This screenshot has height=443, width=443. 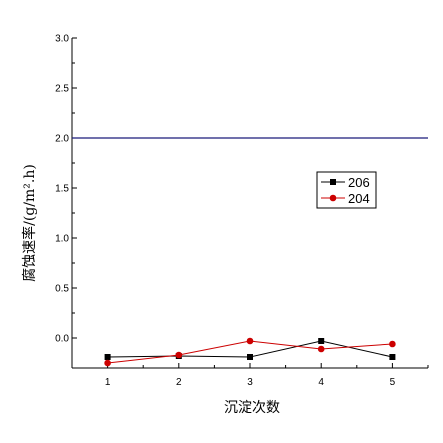 What do you see at coordinates (62, 39) in the screenshot?
I see `y-tick-label: 3.0` at bounding box center [62, 39].